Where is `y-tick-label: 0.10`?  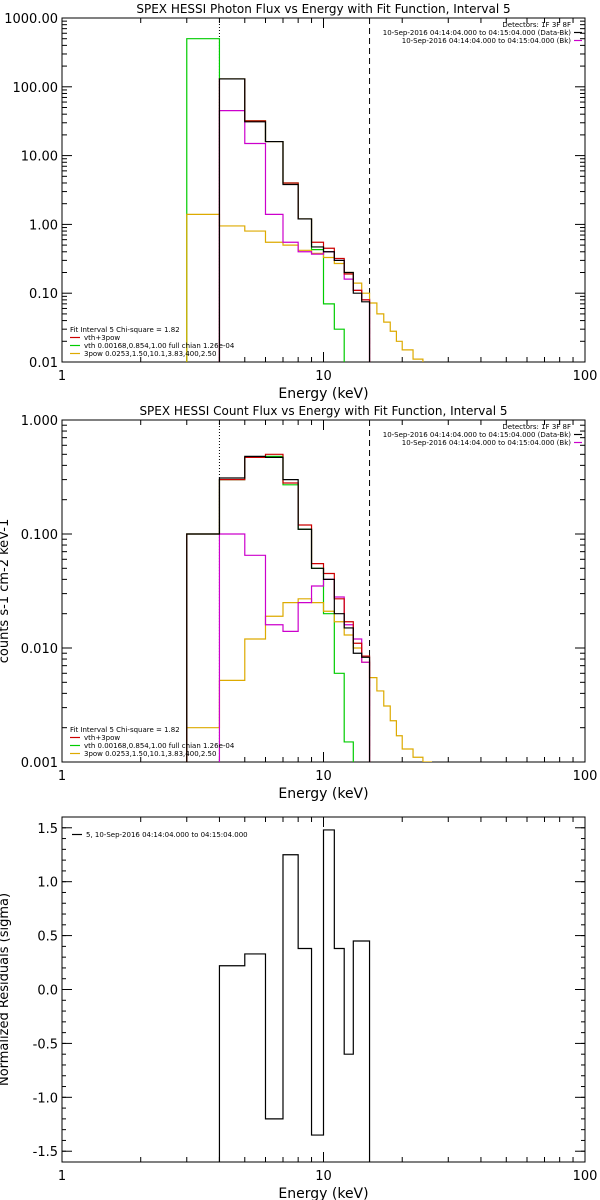 y-tick-label: 0.10 is located at coordinates (43, 294).